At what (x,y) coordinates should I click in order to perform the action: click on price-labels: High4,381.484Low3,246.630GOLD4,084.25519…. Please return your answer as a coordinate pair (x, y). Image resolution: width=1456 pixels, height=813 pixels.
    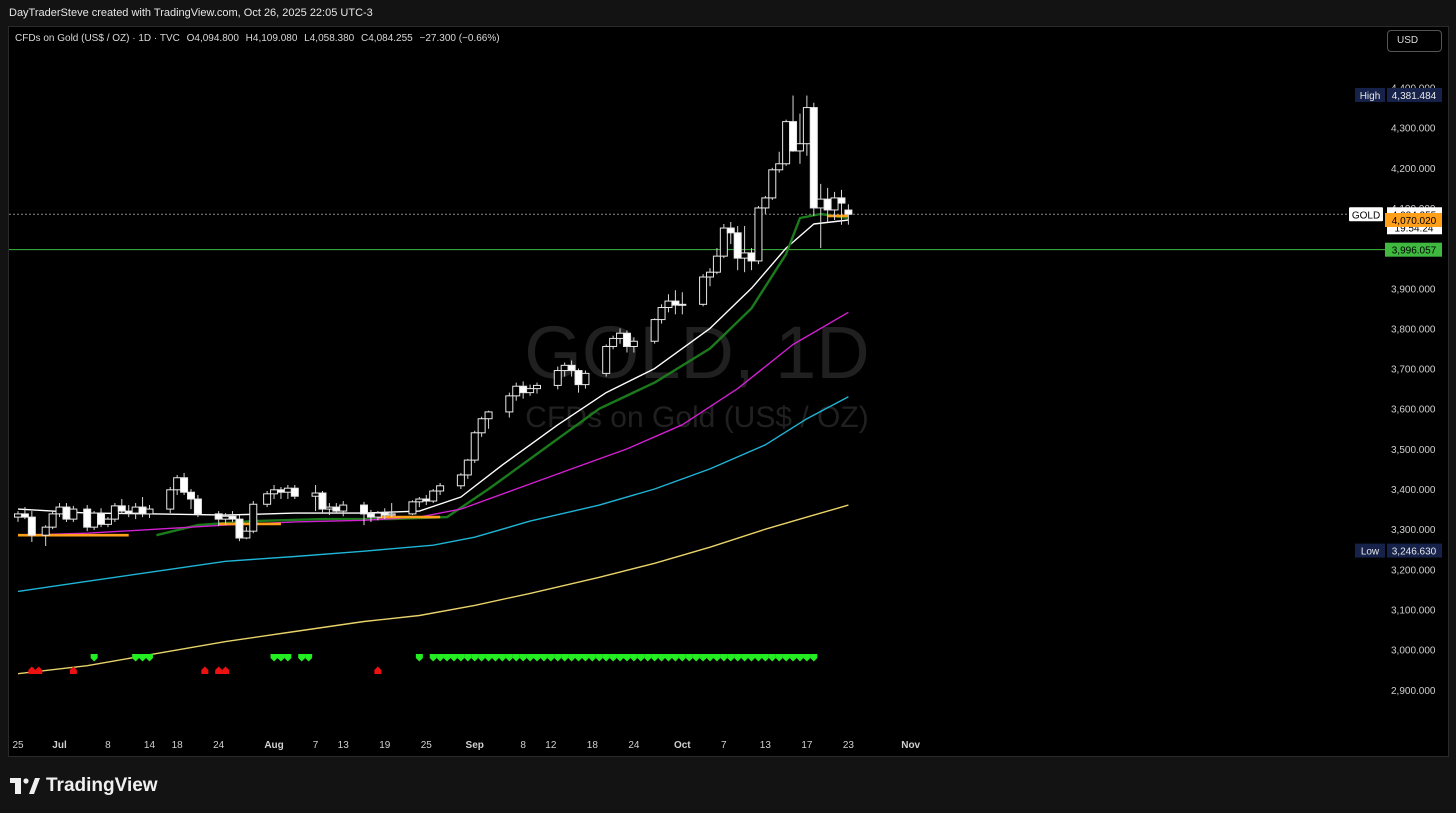
    Looking at the image, I should click on (1395, 322).